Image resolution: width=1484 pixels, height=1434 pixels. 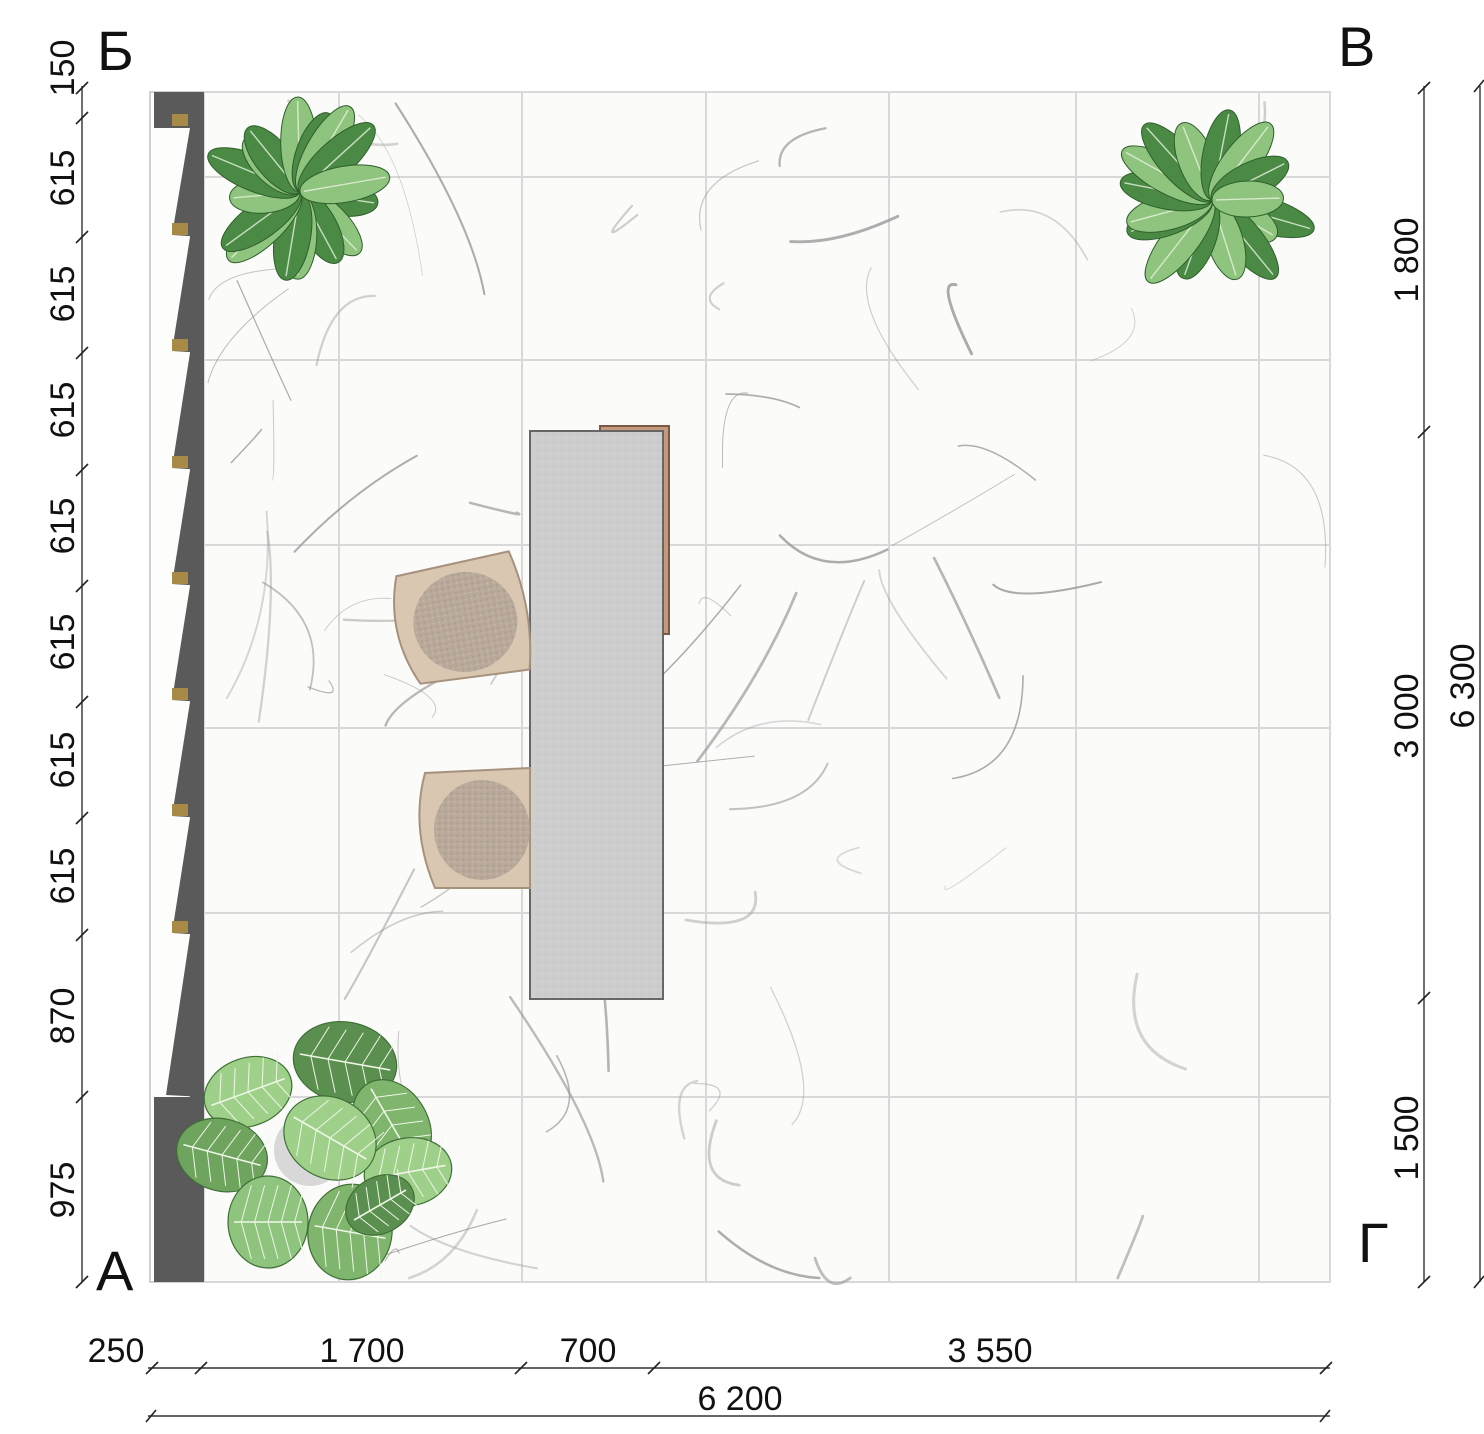 I want to click on corner-label-top-right: В, so click(x=1356, y=46).